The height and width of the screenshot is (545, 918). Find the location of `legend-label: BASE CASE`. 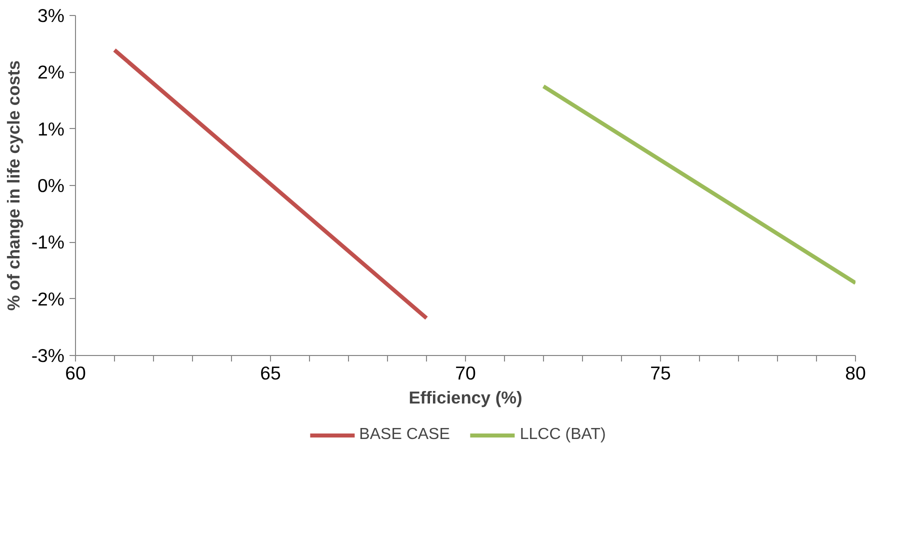

legend-label: BASE CASE is located at coordinates (404, 435).